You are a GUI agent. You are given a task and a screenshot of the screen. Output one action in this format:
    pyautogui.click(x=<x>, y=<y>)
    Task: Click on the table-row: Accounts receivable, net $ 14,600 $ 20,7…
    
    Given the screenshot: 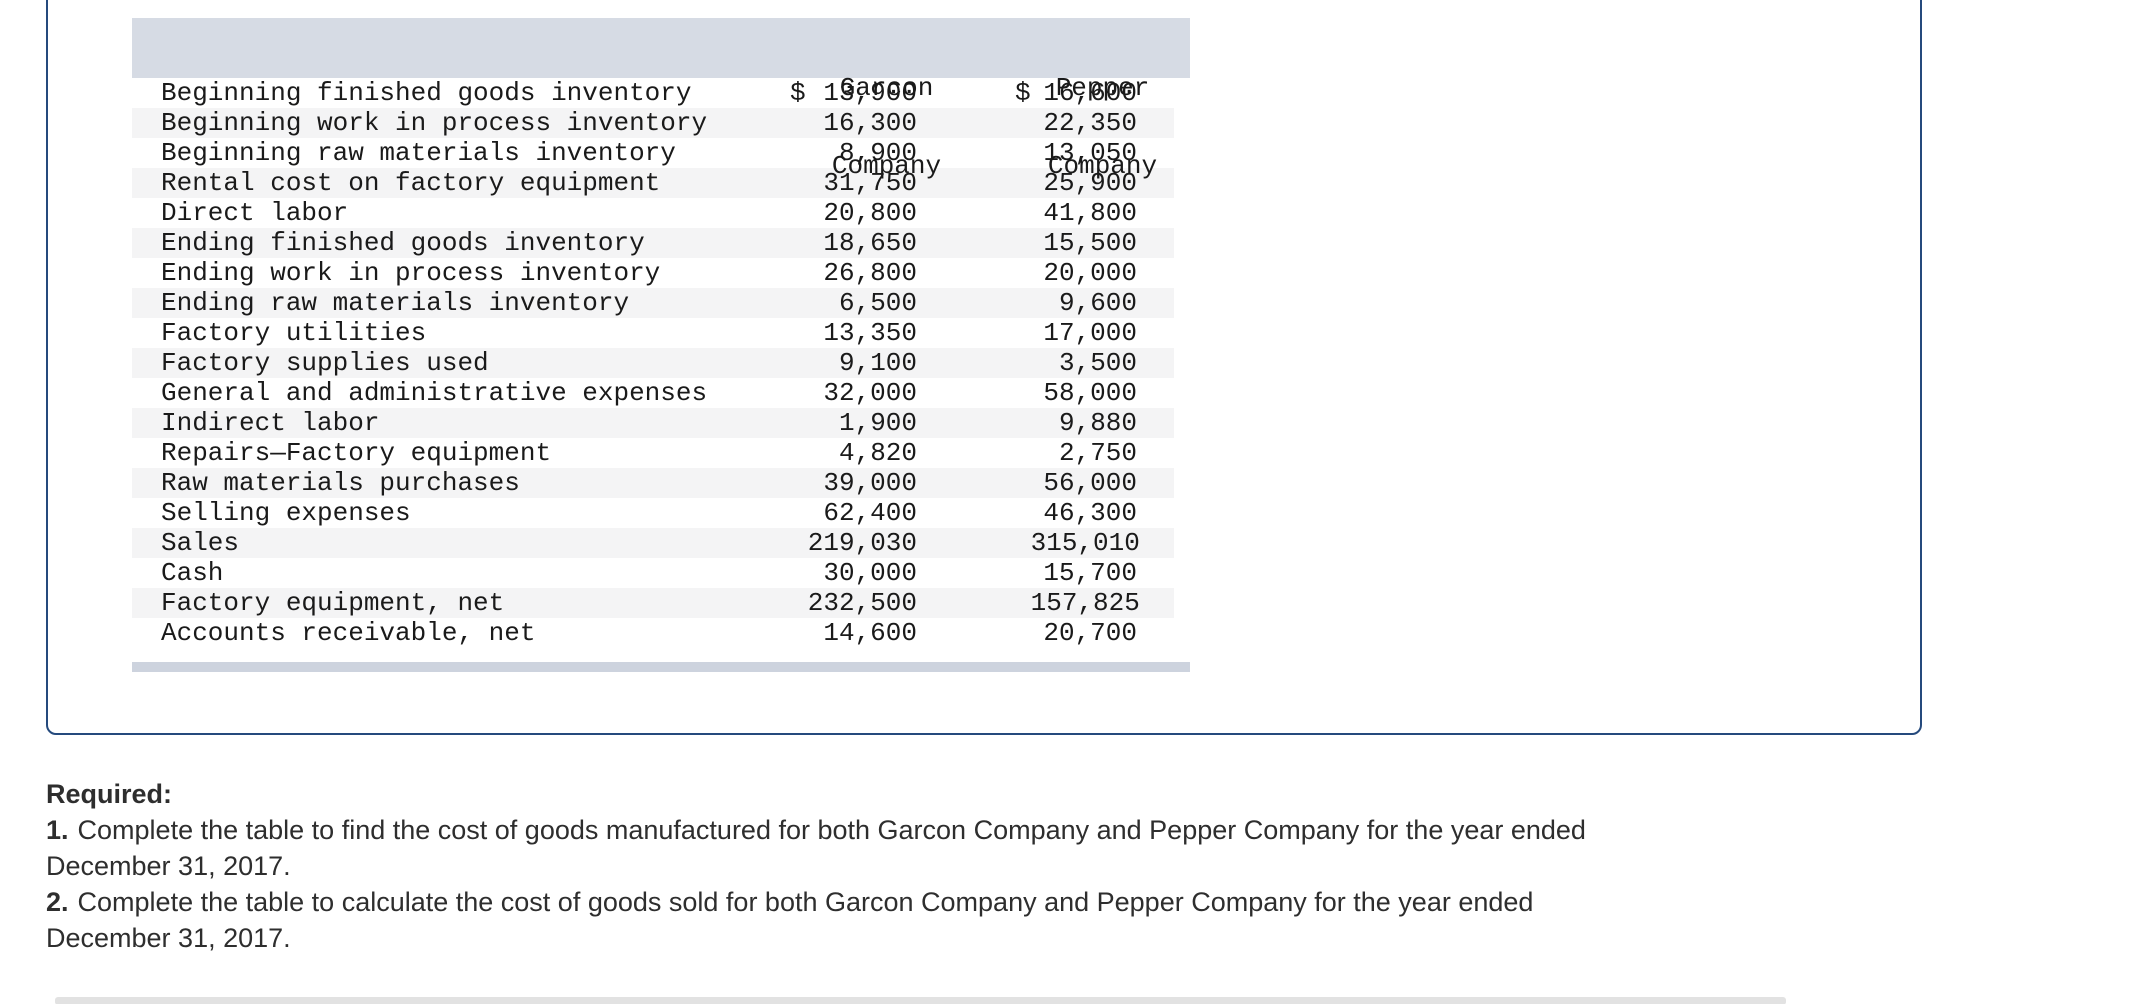 What is the action you would take?
    pyautogui.click(x=653, y=633)
    